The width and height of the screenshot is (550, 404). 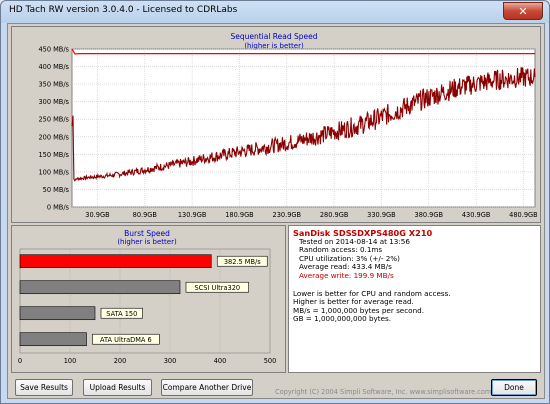 What do you see at coordinates (363, 233) in the screenshot?
I see `drive-name: SanDisk SDSSDXPS480G X210` at bounding box center [363, 233].